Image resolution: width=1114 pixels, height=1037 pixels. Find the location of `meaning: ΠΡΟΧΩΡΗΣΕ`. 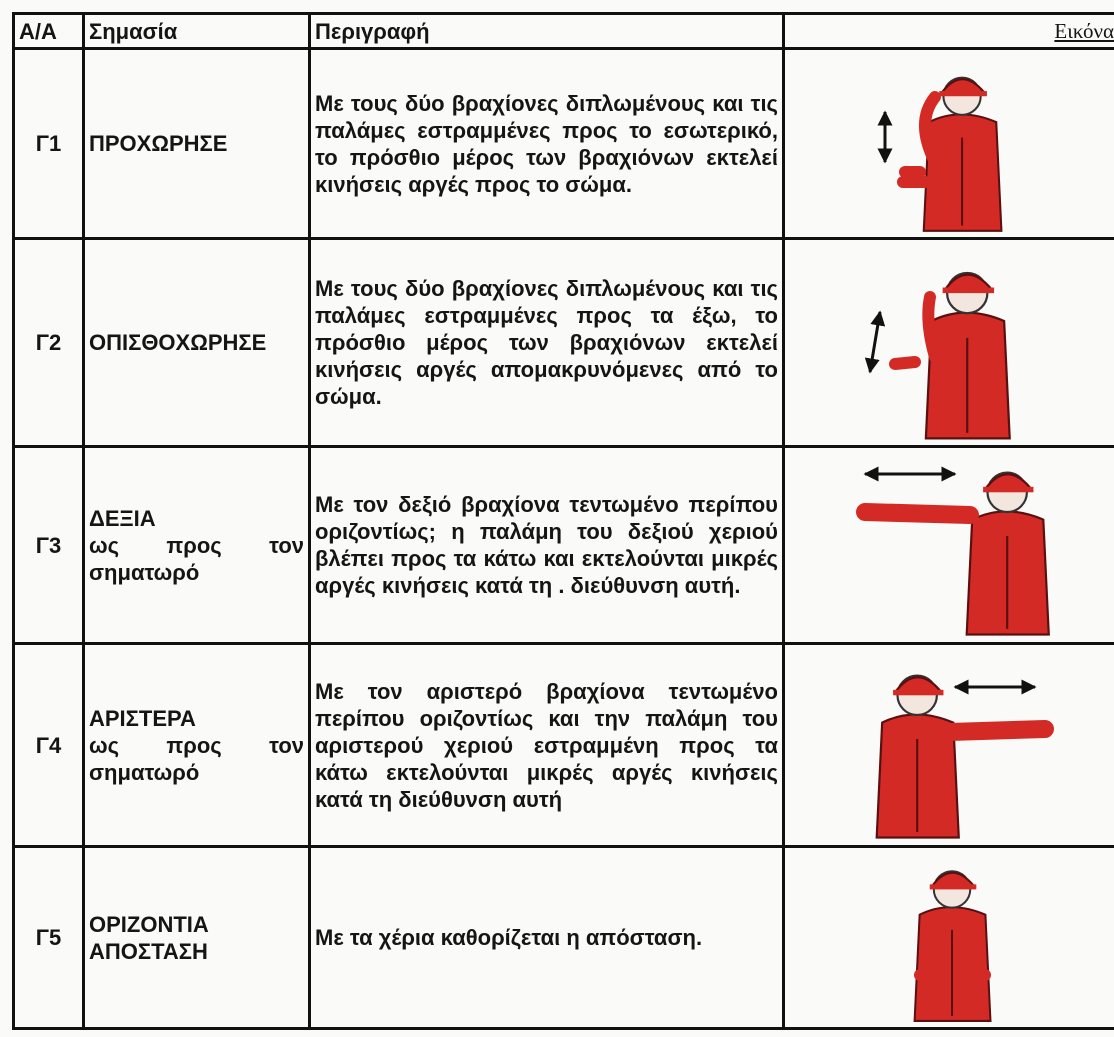

meaning: ΠΡΟΧΩΡΗΣΕ is located at coordinates (196, 143).